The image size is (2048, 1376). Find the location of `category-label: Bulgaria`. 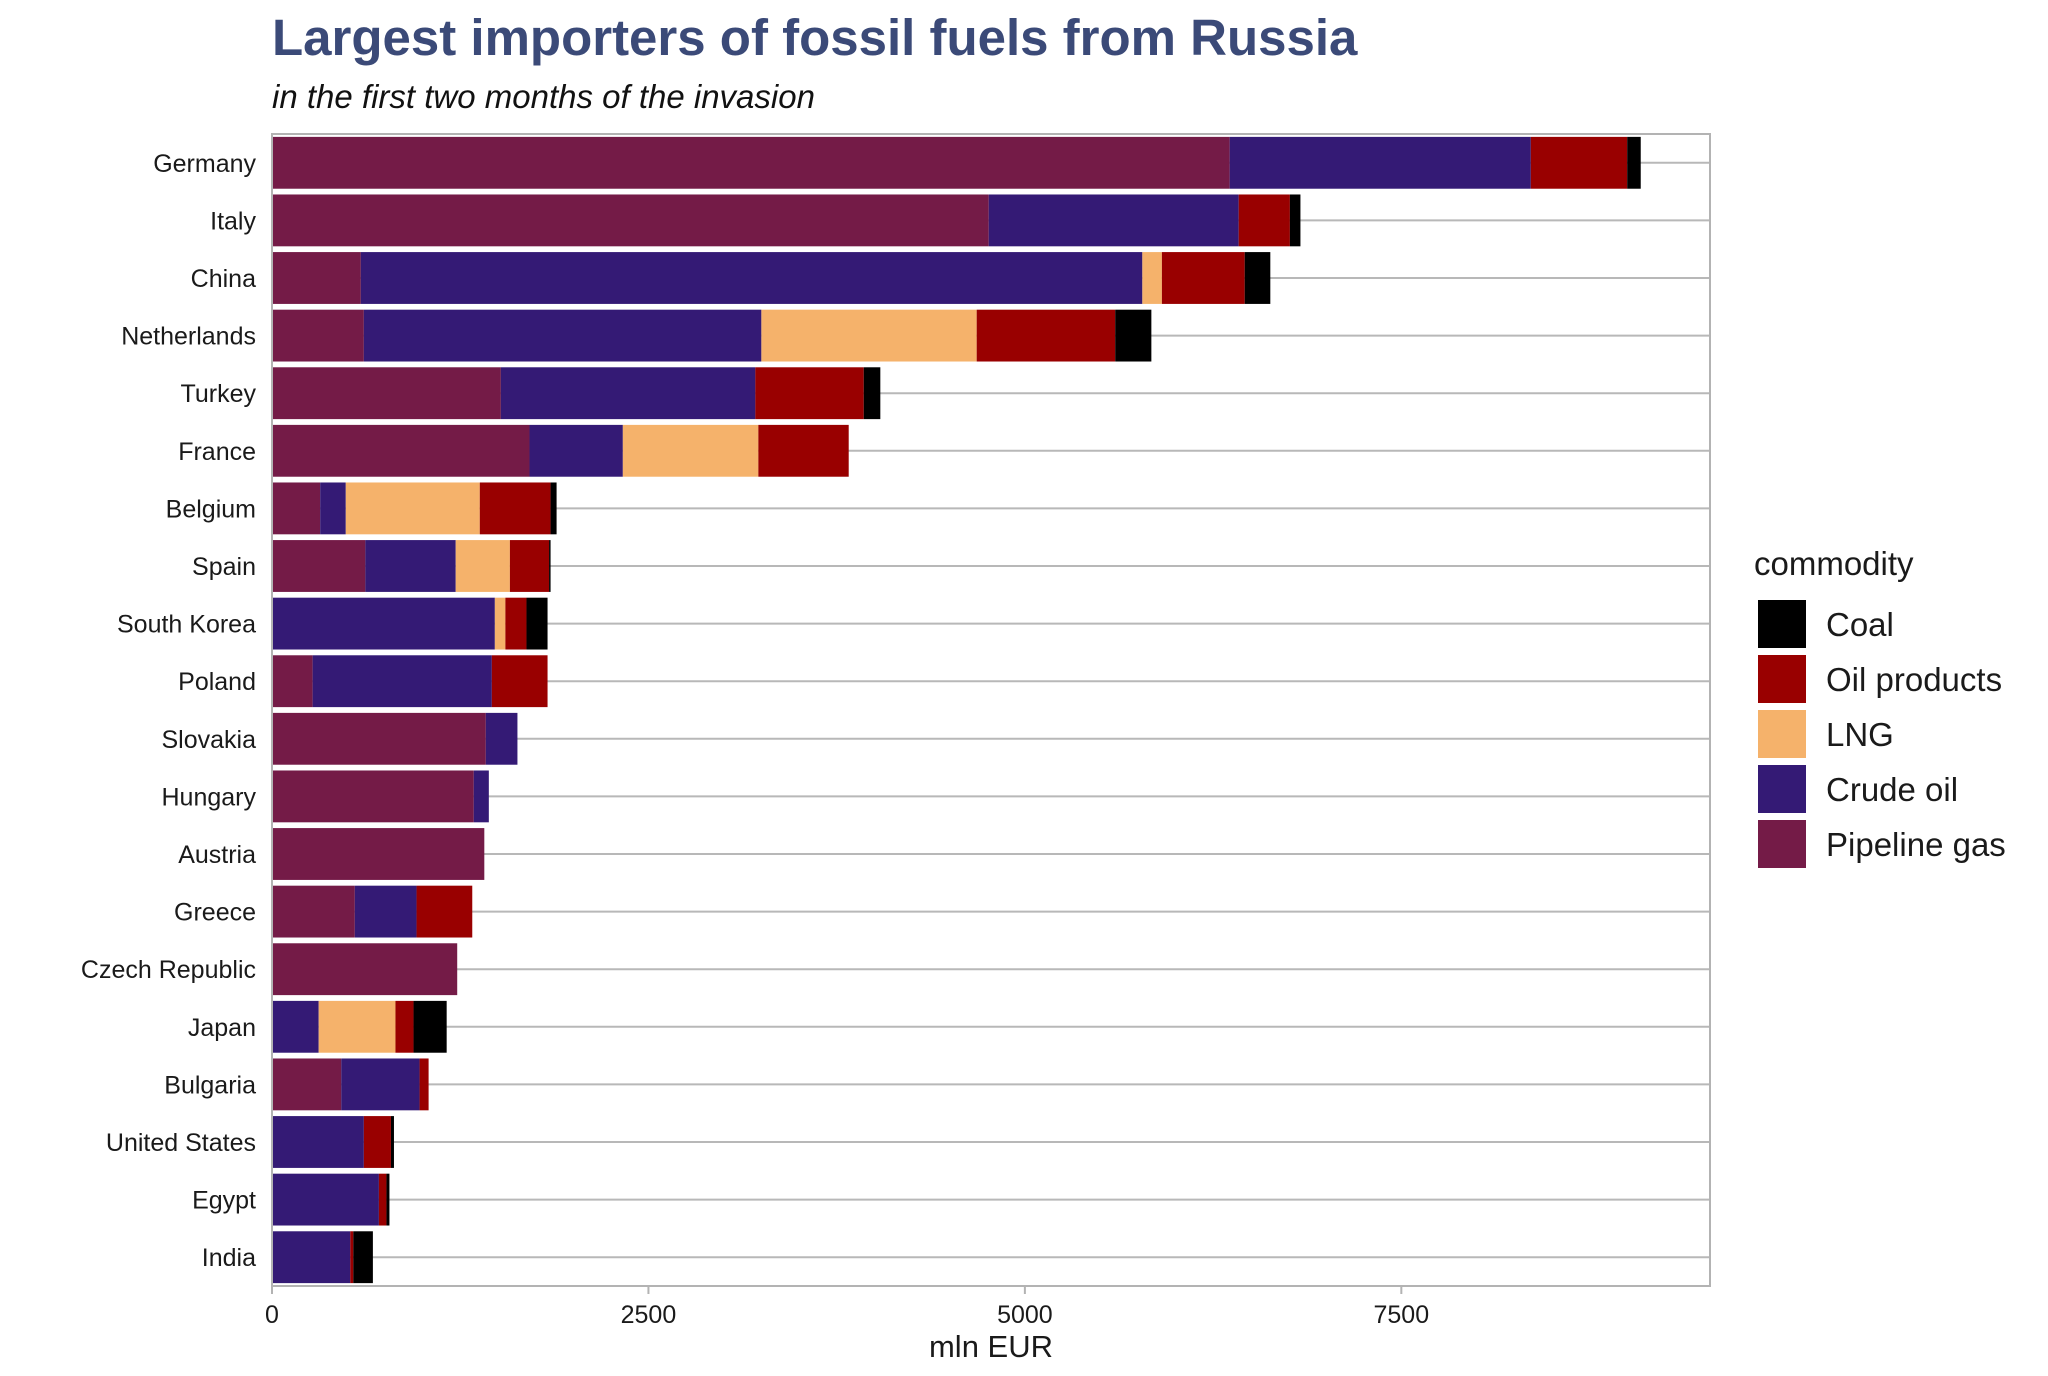

category-label: Bulgaria is located at coordinates (210, 1085).